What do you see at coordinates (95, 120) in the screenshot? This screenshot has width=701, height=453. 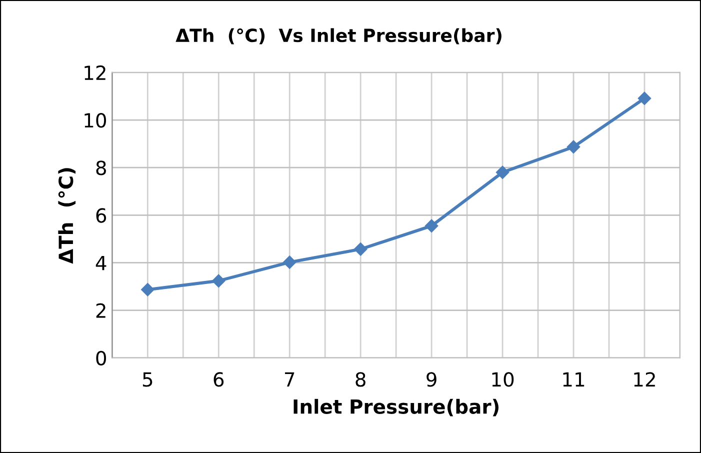 I see `y-tick-label: 10` at bounding box center [95, 120].